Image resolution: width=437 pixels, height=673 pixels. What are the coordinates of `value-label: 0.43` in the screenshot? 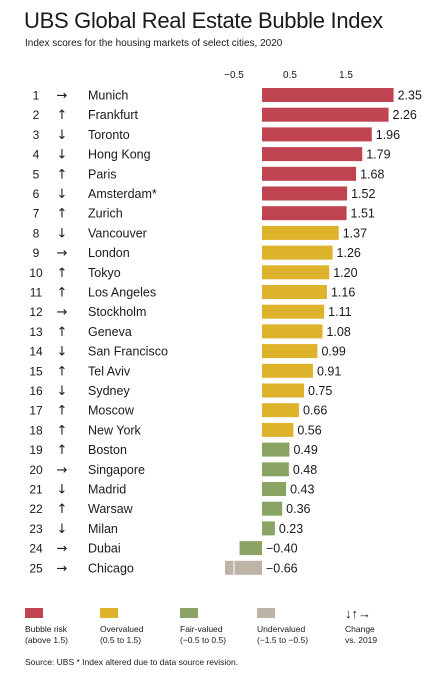 It's located at (302, 490).